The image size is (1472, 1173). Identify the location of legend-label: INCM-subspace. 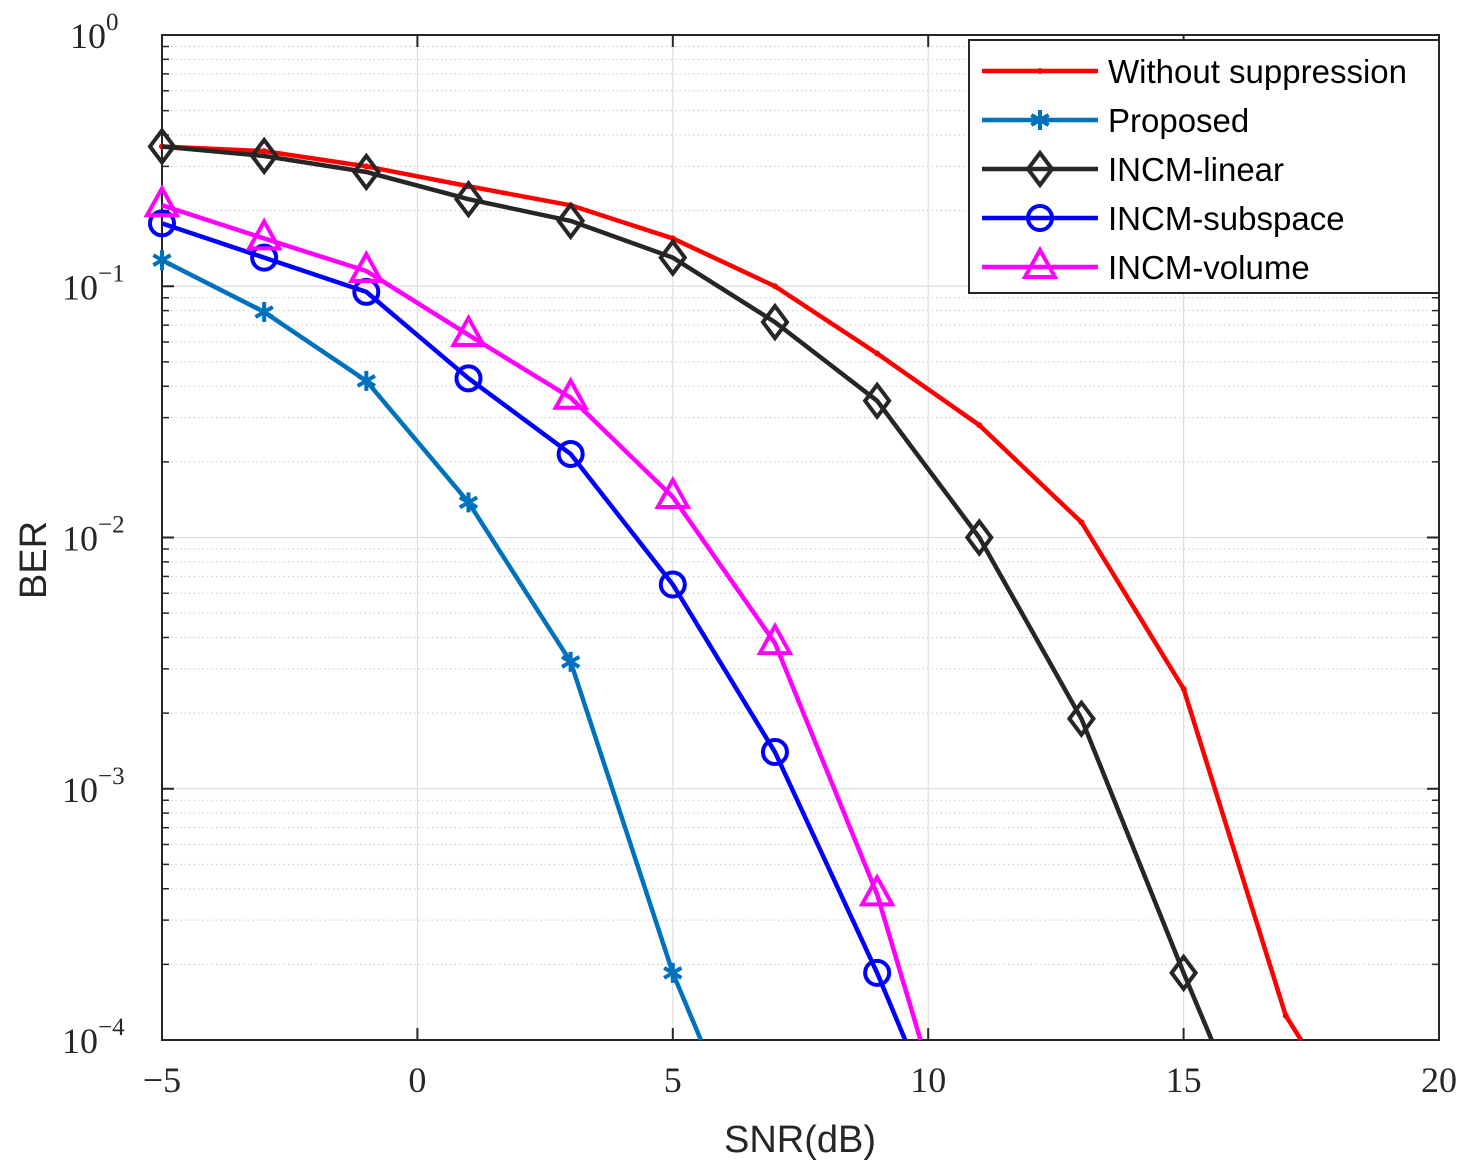
(1226, 218).